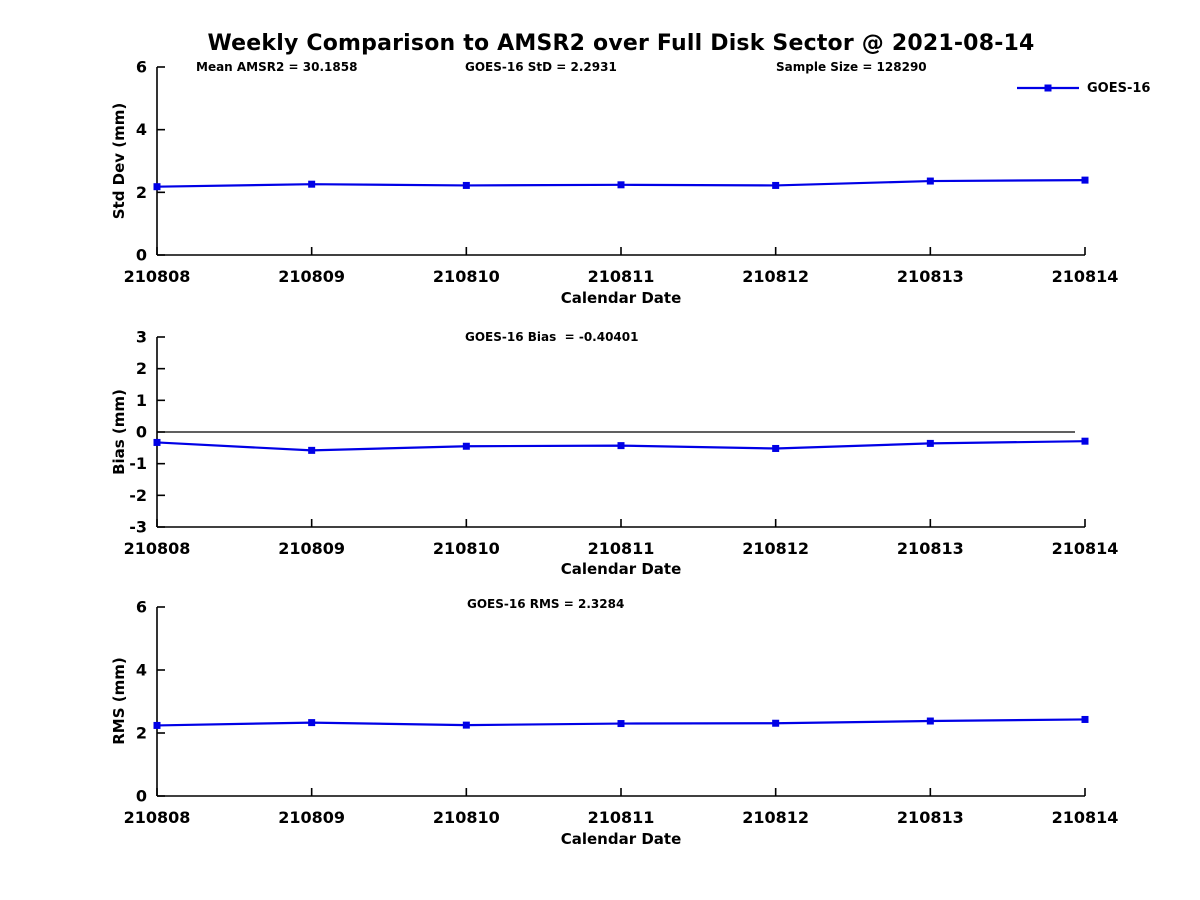  What do you see at coordinates (138, 463) in the screenshot?
I see `y-tick-label: -1` at bounding box center [138, 463].